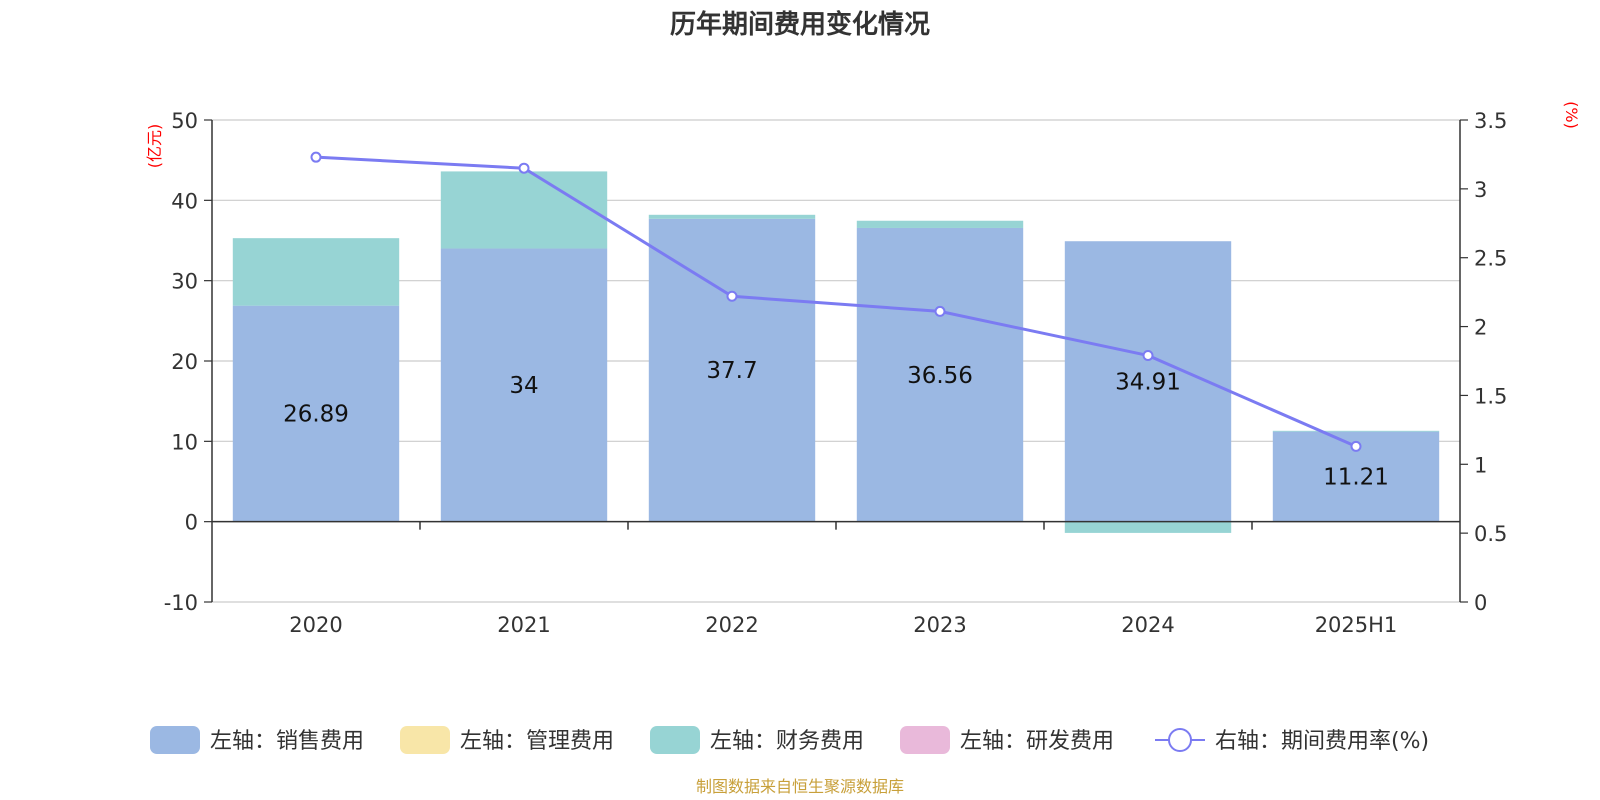  What do you see at coordinates (1356, 625) in the screenshot?
I see `x-axis-tick-label: 2025H1` at bounding box center [1356, 625].